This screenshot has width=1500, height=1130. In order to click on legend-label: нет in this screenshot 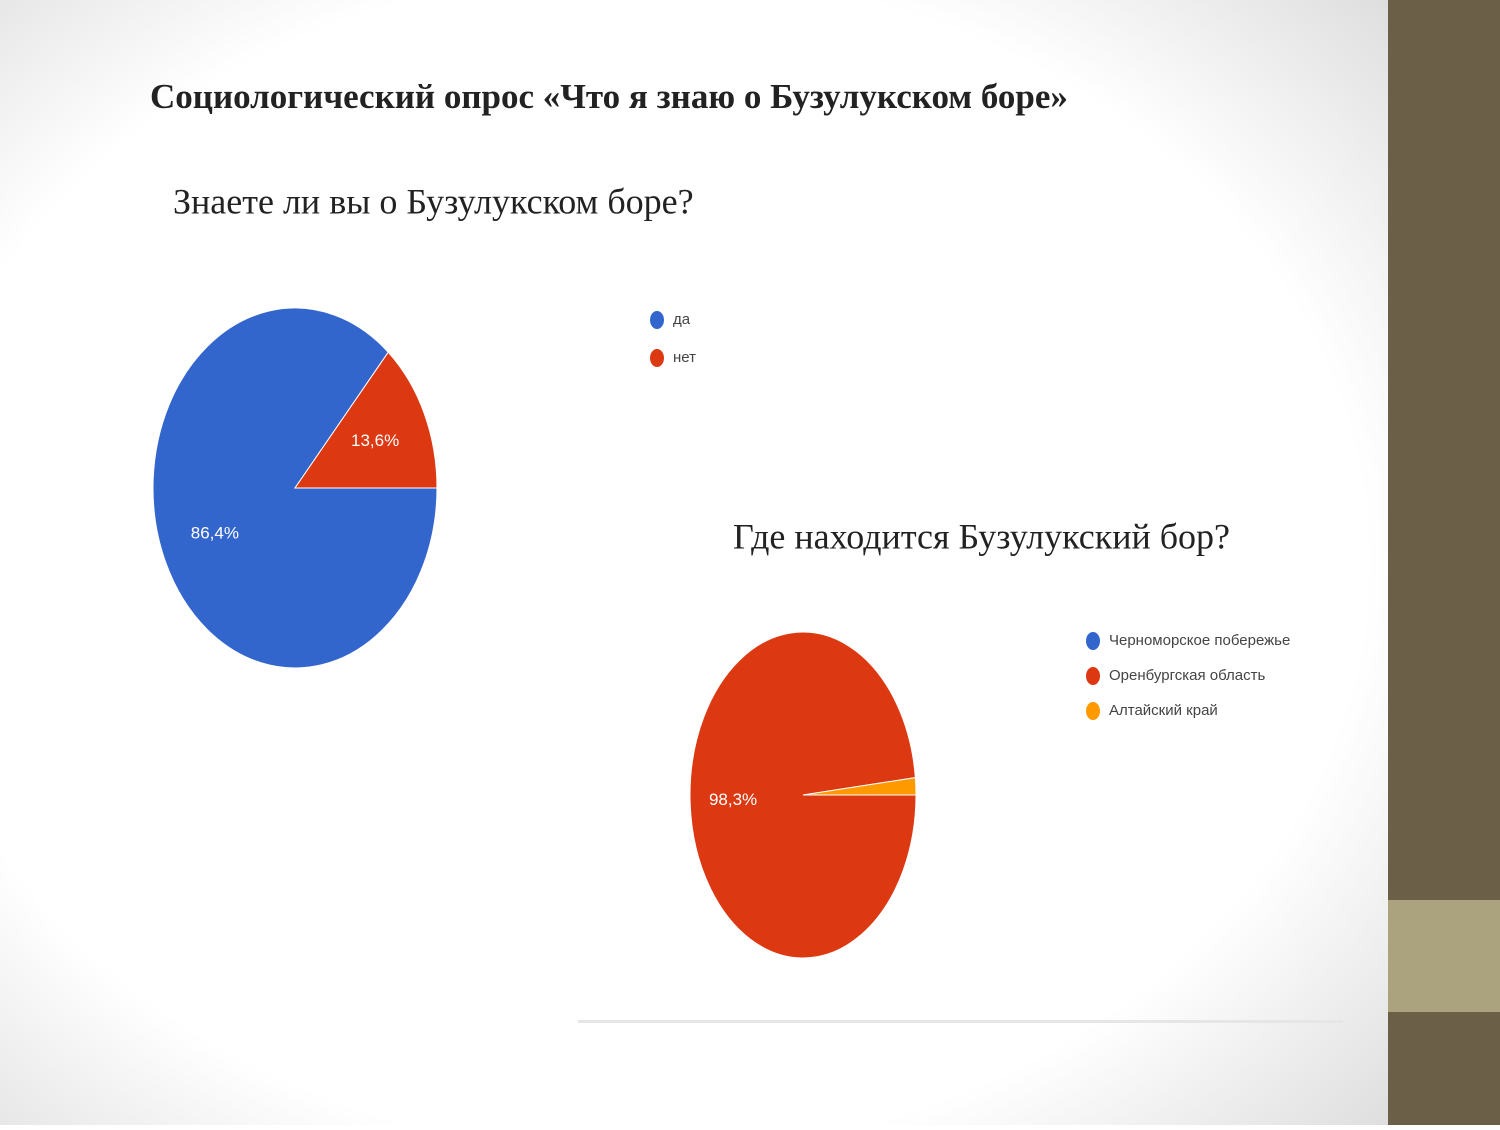, I will do `click(684, 357)`.